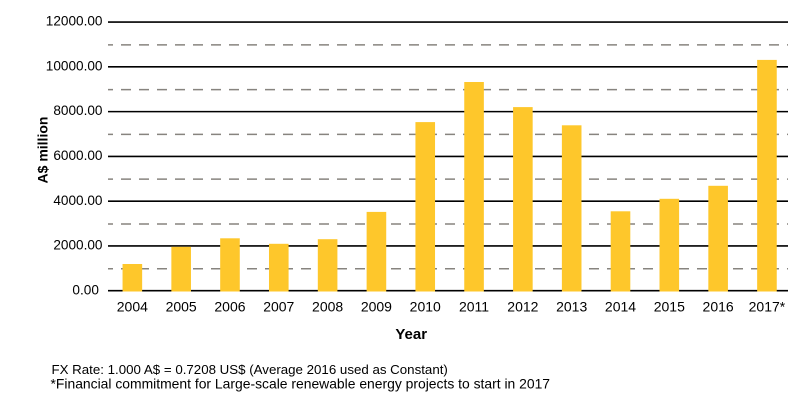  Describe the element at coordinates (425, 307) in the screenshot. I see `svg-text: 2010` at that location.